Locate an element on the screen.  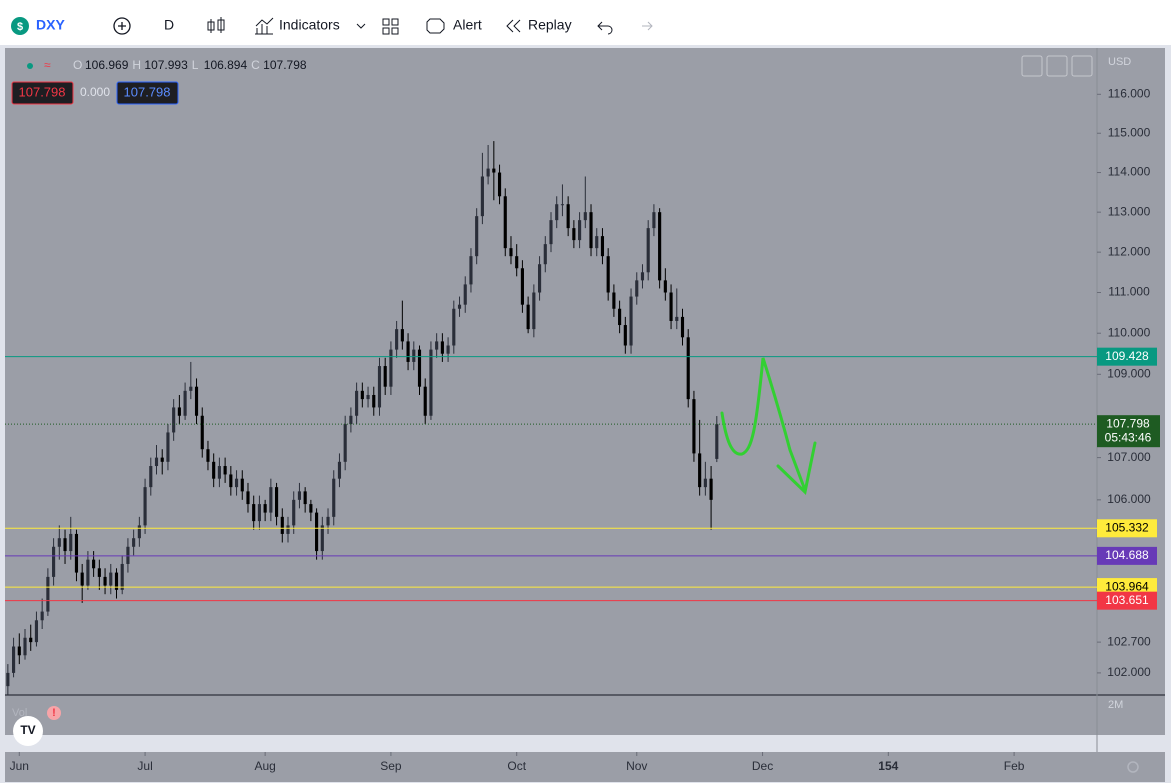
x-tick-label: Aug is located at coordinates (264, 766).